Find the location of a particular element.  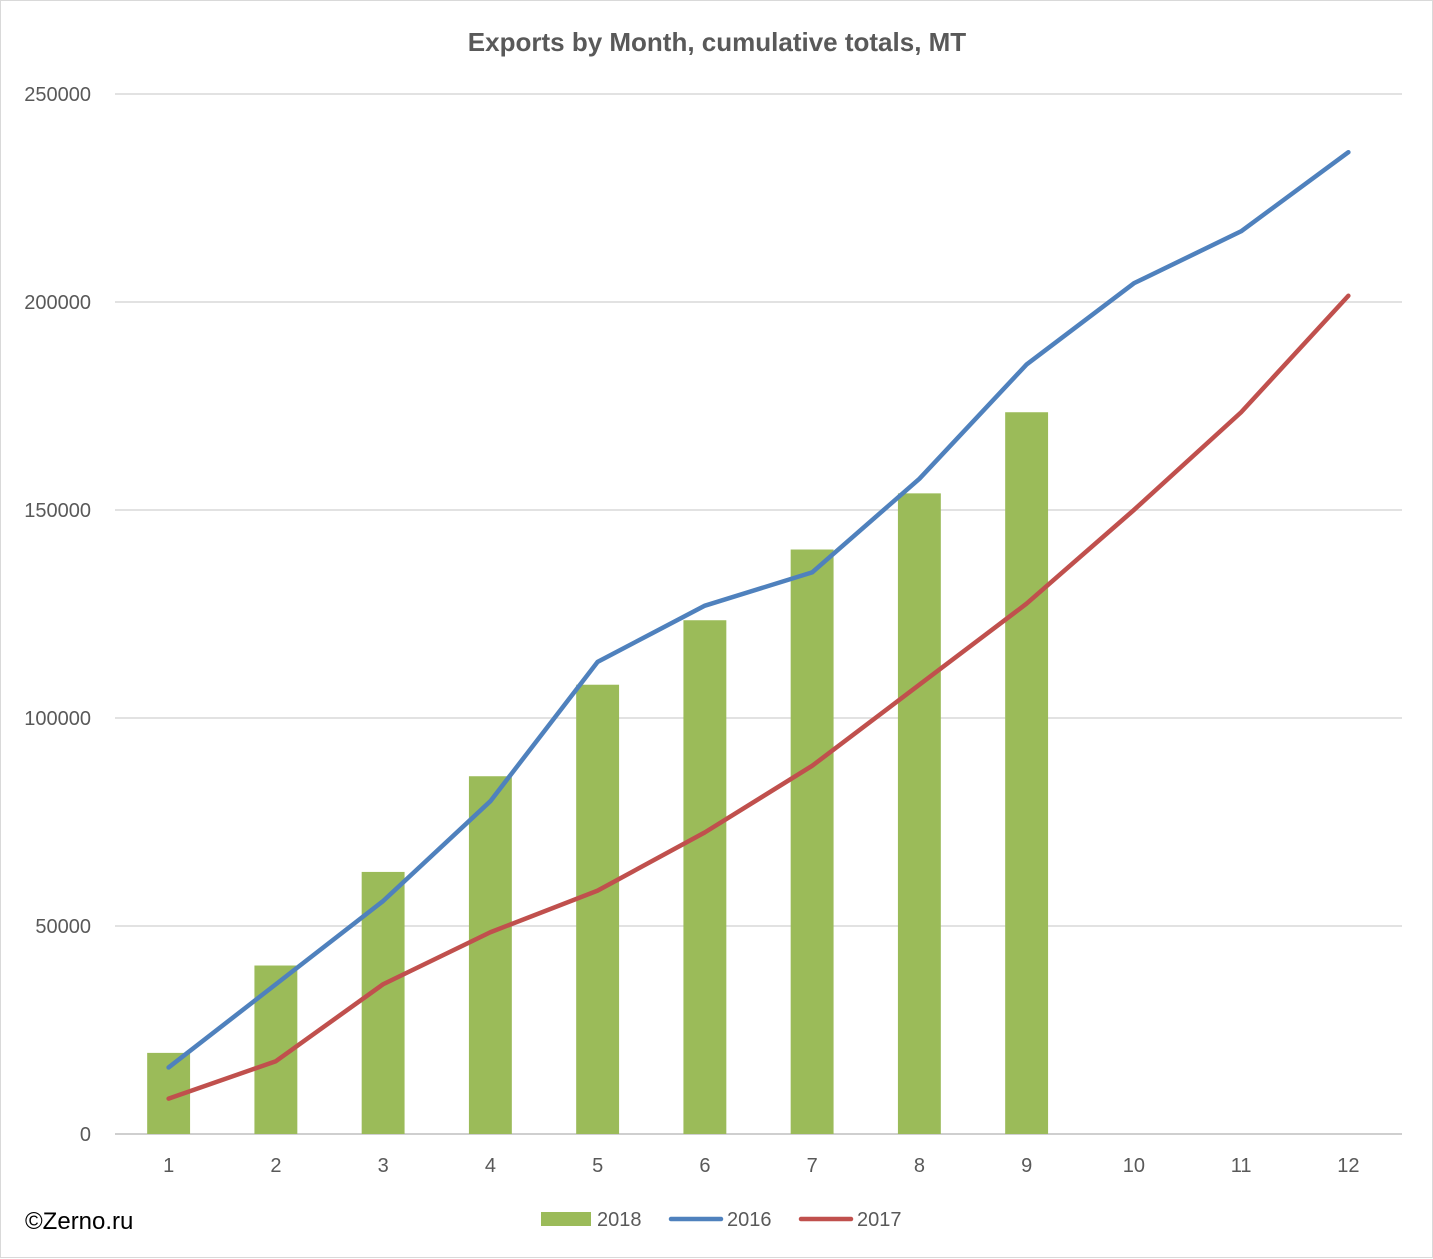

y-tick-label: 200000 is located at coordinates (57, 303).